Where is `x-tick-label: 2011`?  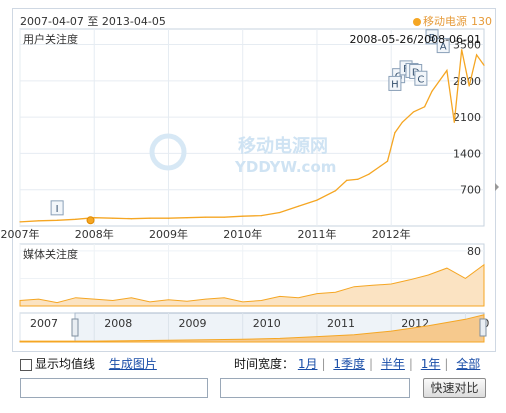
x-tick-label: 2011 is located at coordinates (341, 323).